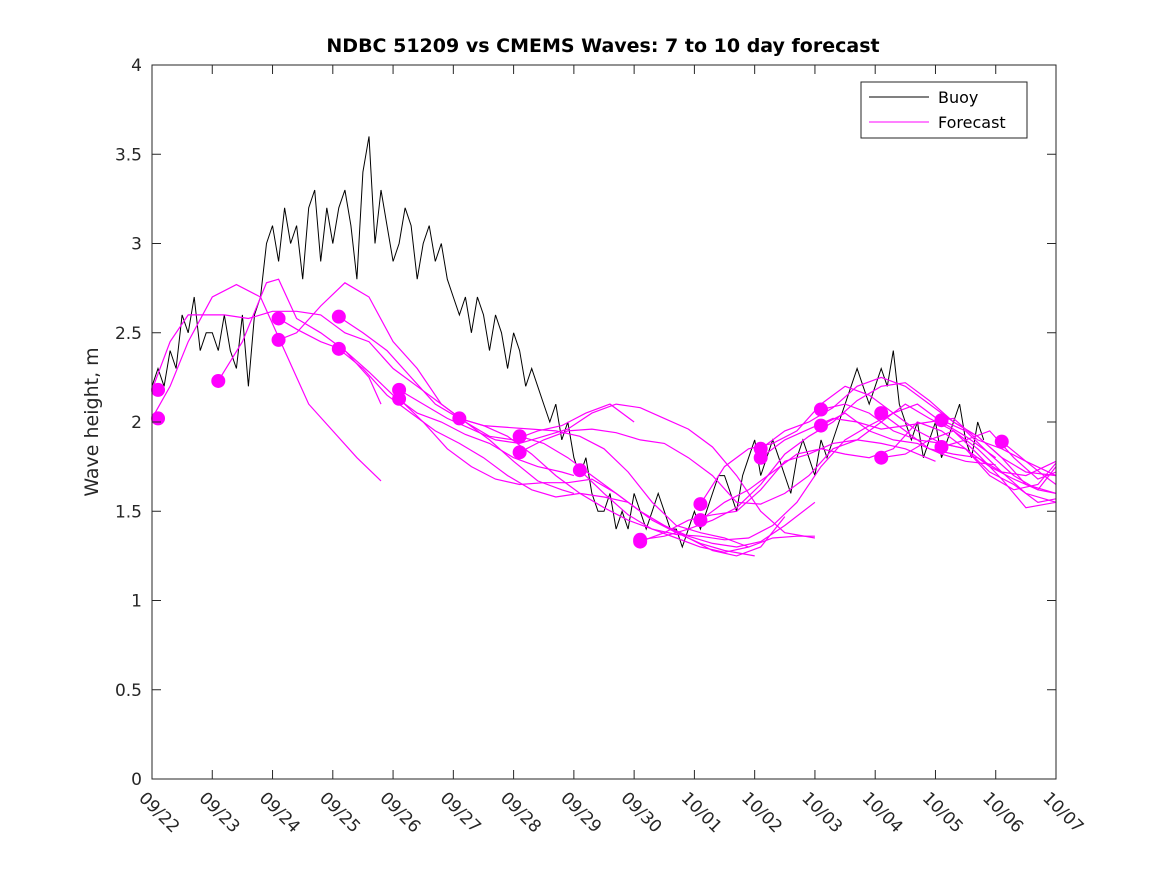 The width and height of the screenshot is (1167, 875). What do you see at coordinates (136, 66) in the screenshot?
I see `y-tick-label: 4` at bounding box center [136, 66].